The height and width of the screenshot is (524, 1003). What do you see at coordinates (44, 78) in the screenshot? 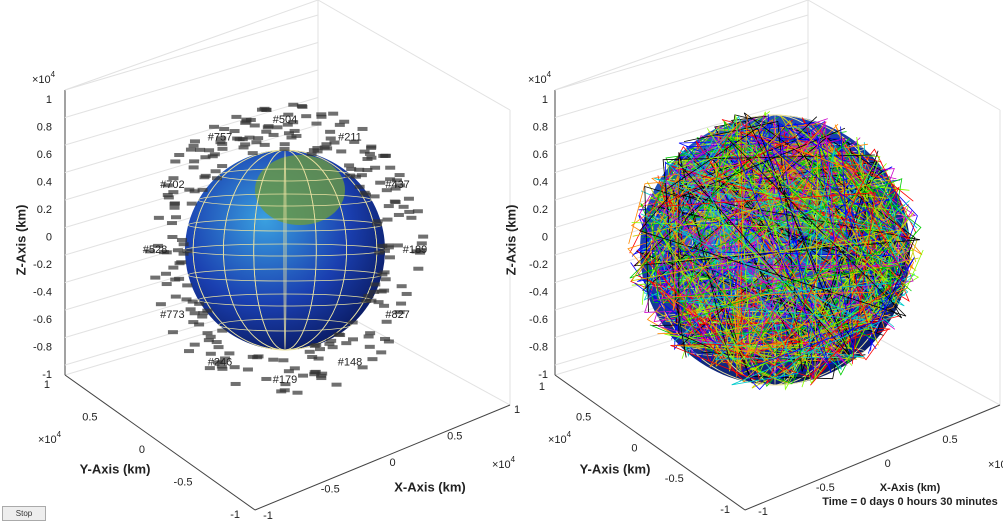
I see `z-exponent: ×10⁴` at bounding box center [44, 78].